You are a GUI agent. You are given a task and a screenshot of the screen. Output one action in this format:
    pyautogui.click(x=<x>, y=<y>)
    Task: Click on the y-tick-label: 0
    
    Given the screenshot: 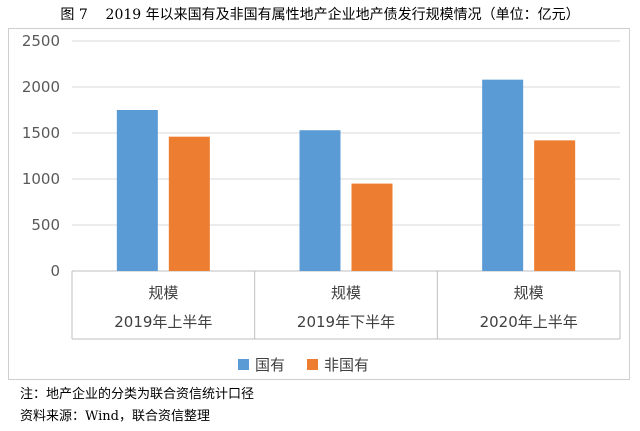 What is the action you would take?
    pyautogui.click(x=55, y=271)
    